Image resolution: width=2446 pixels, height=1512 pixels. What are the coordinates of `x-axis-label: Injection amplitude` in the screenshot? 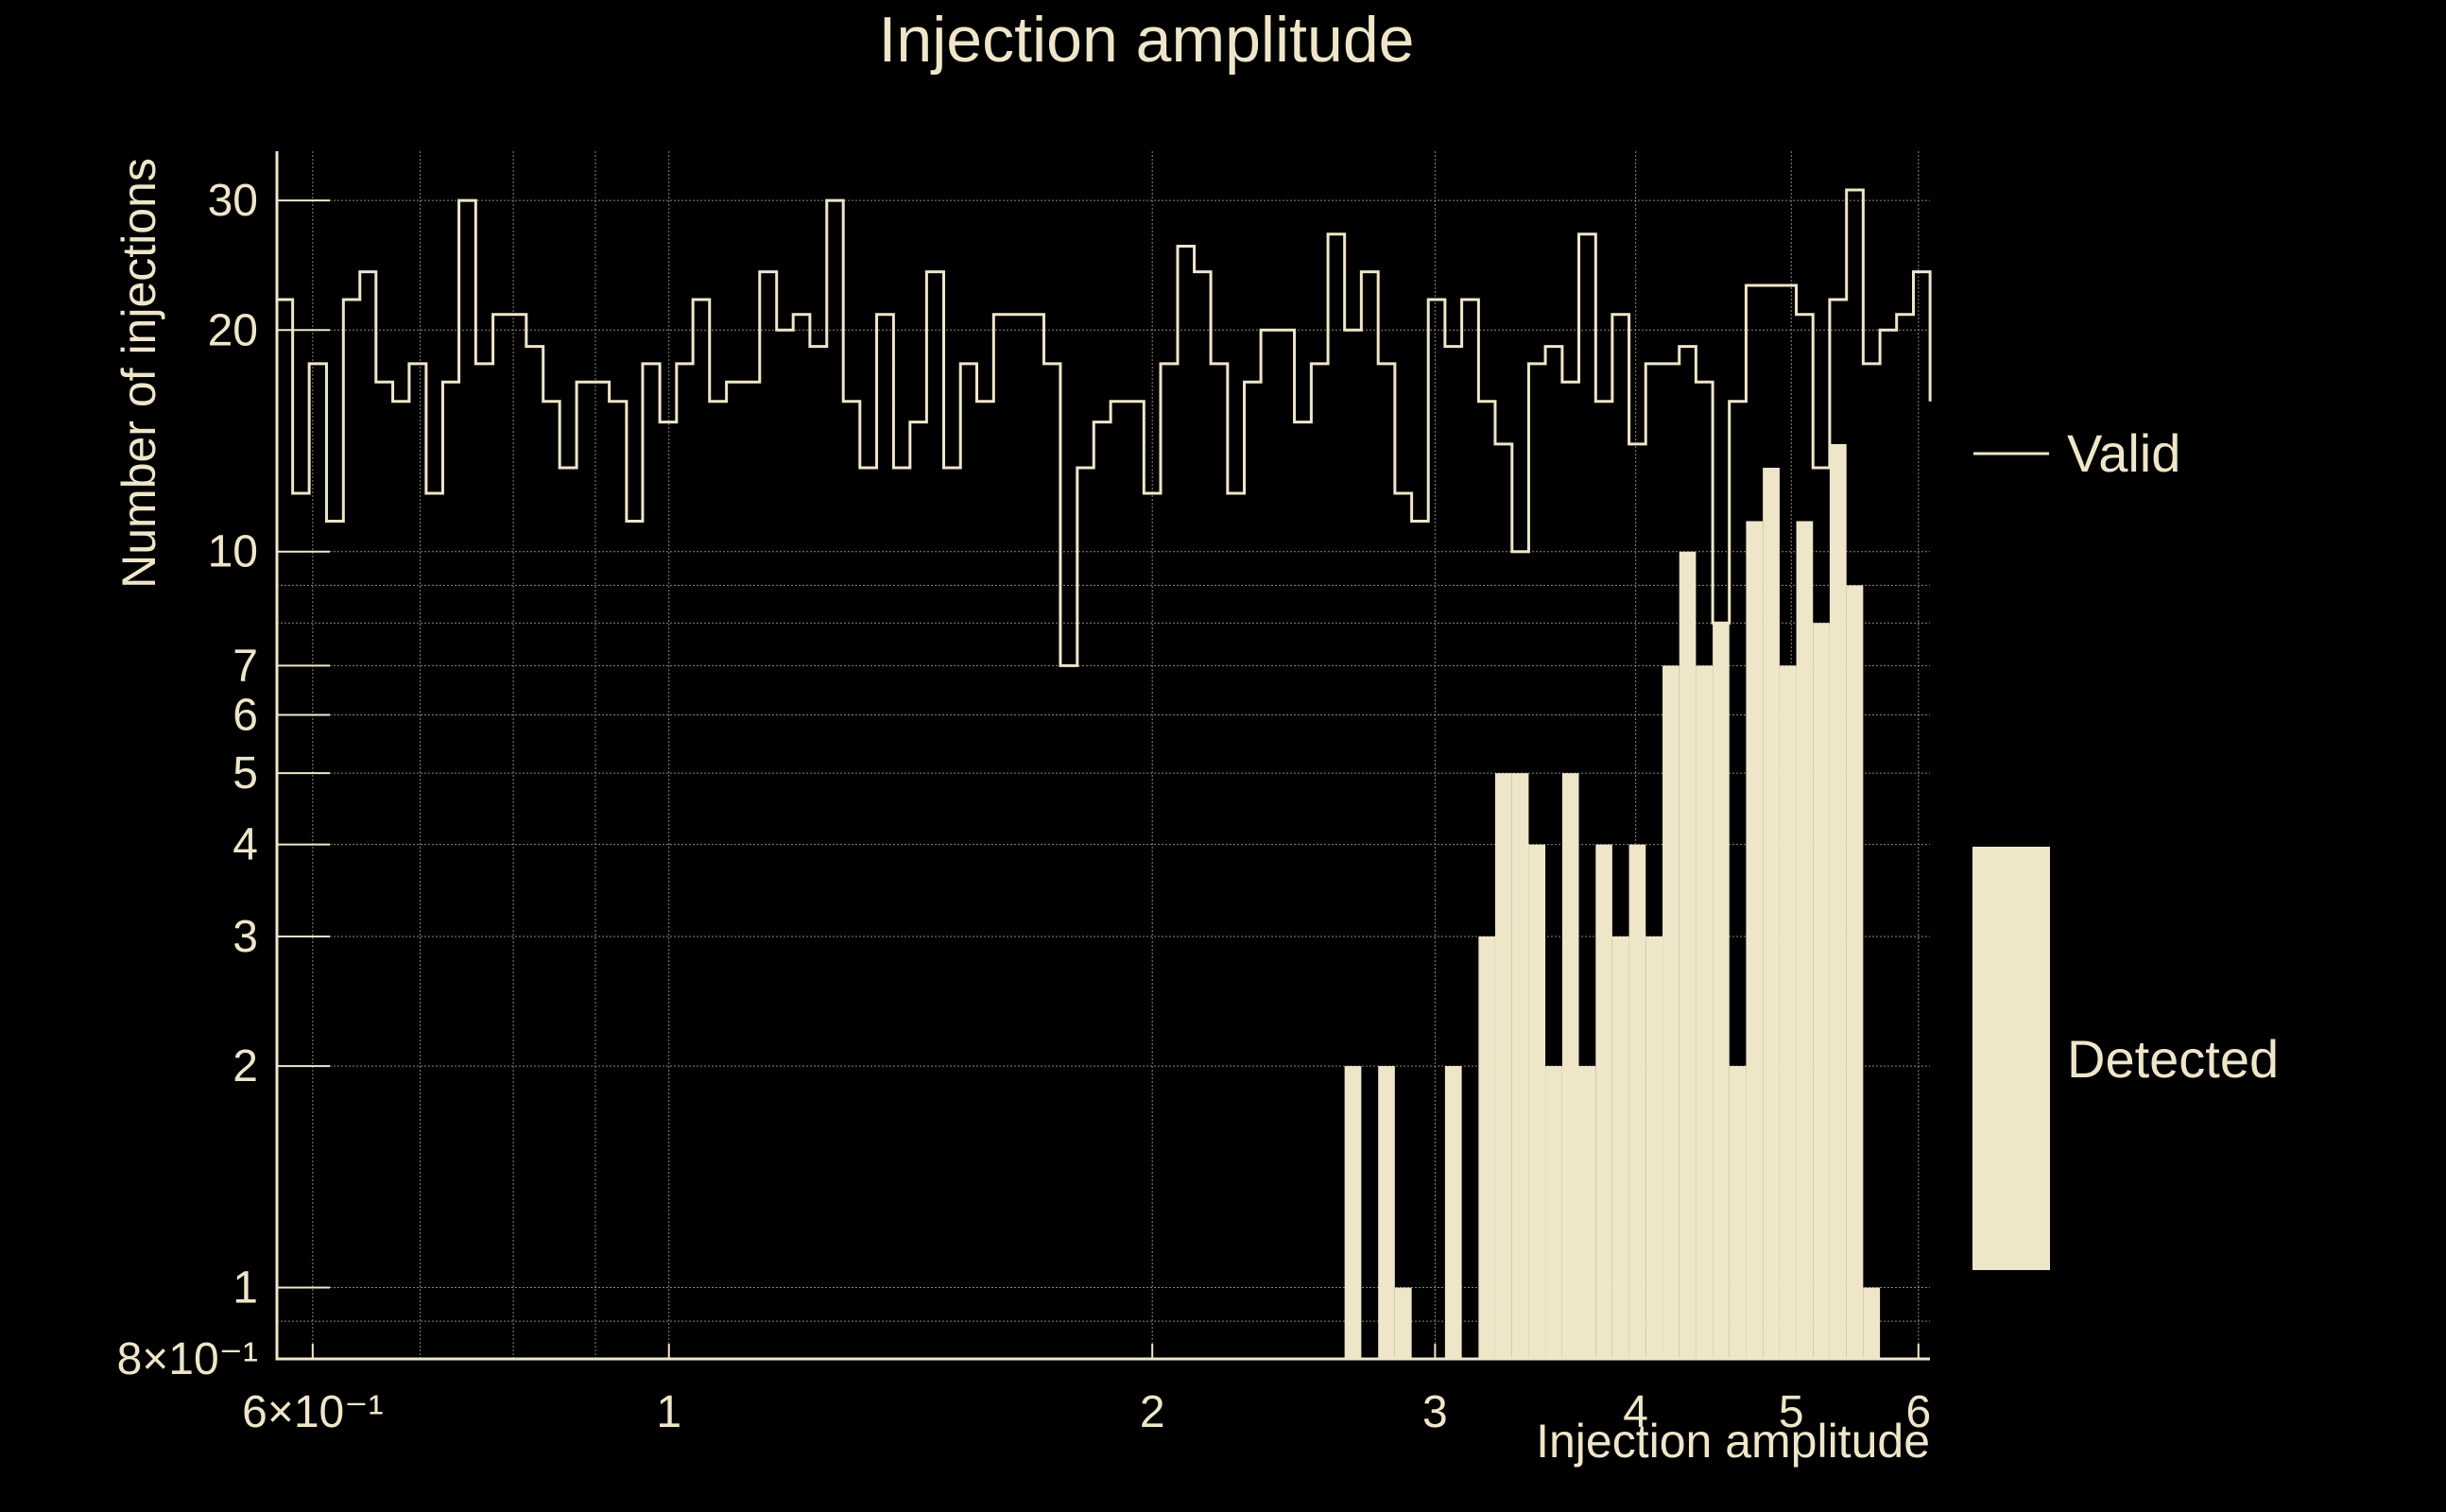 It's located at (1733, 1441).